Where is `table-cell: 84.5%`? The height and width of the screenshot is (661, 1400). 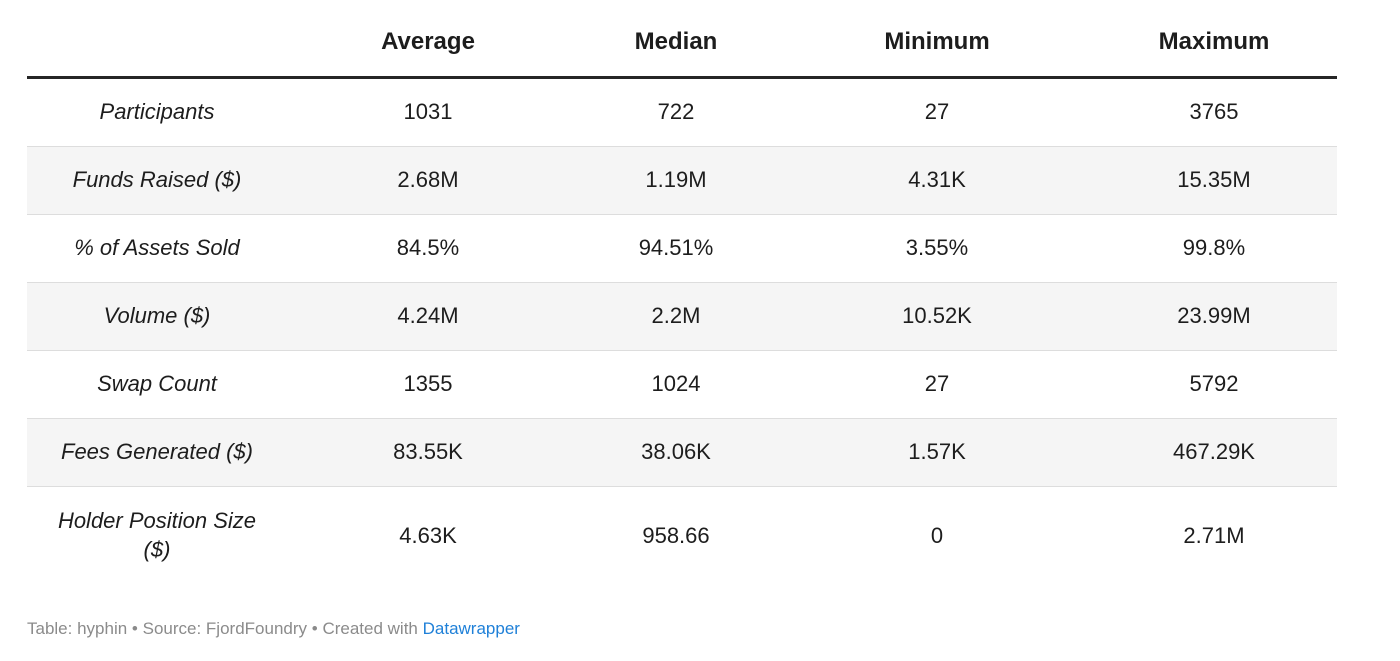 table-cell: 84.5% is located at coordinates (428, 248).